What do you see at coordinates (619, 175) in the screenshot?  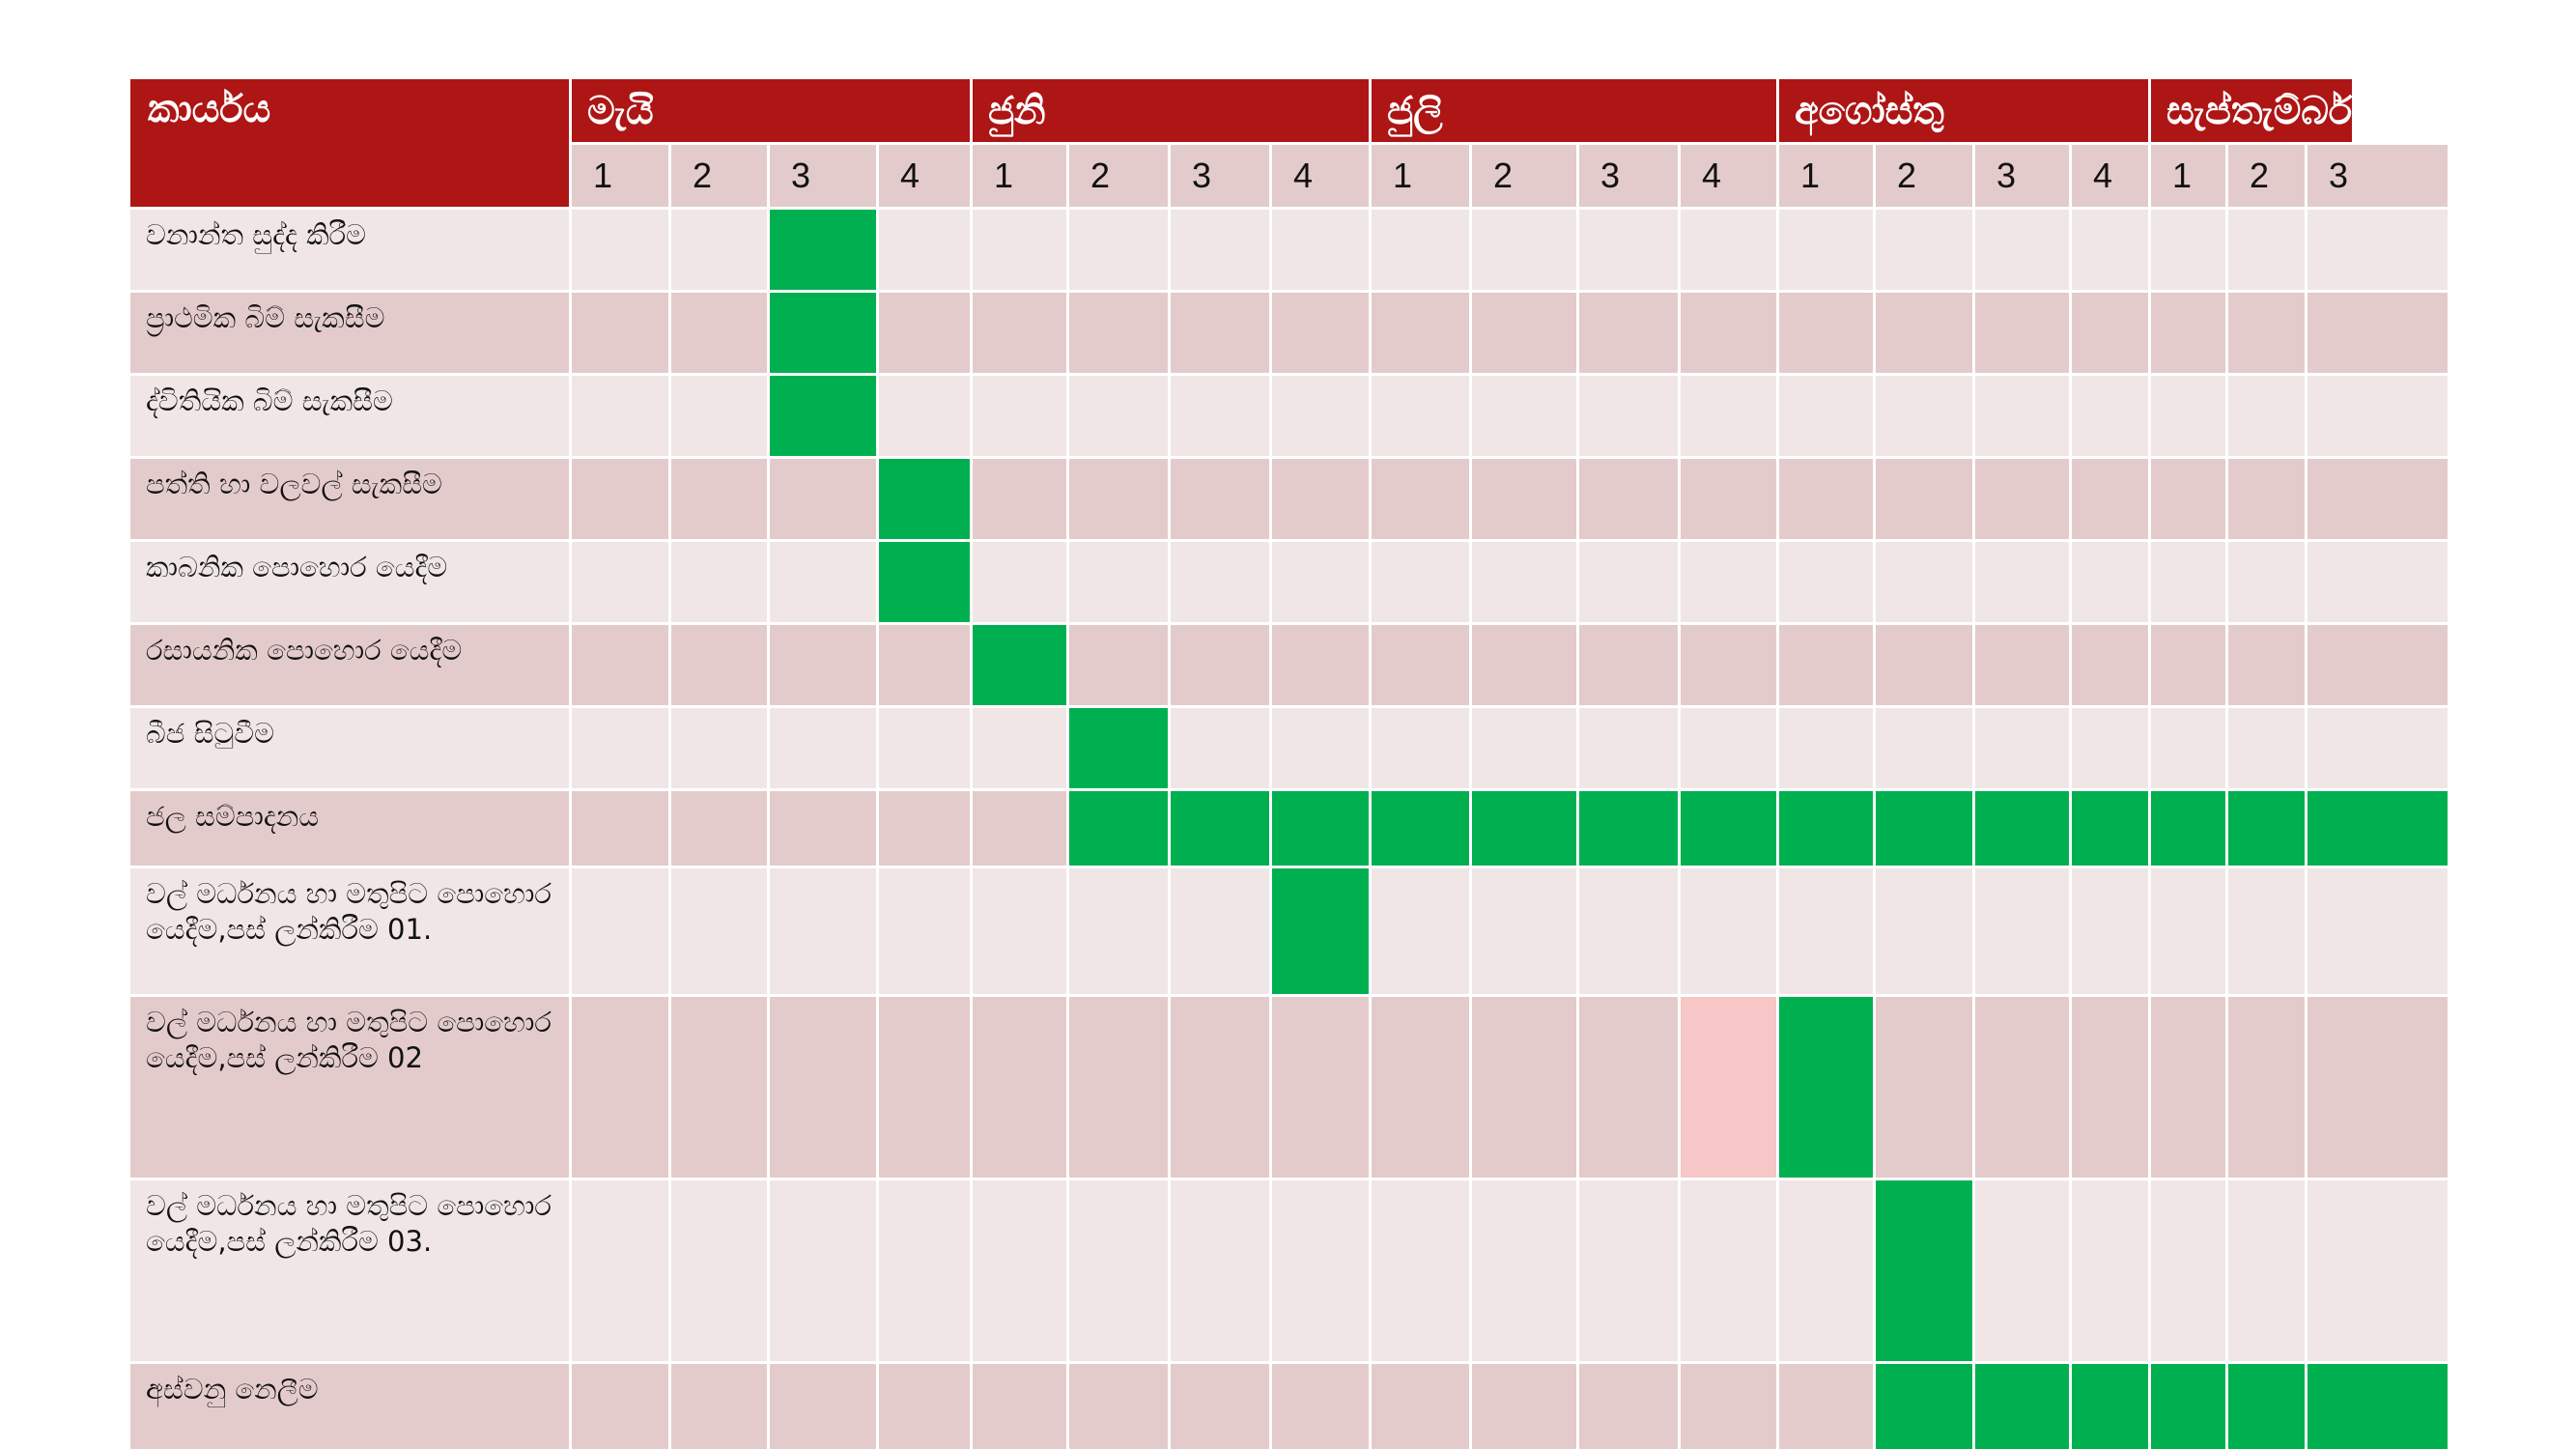 I see `week-header: 1` at bounding box center [619, 175].